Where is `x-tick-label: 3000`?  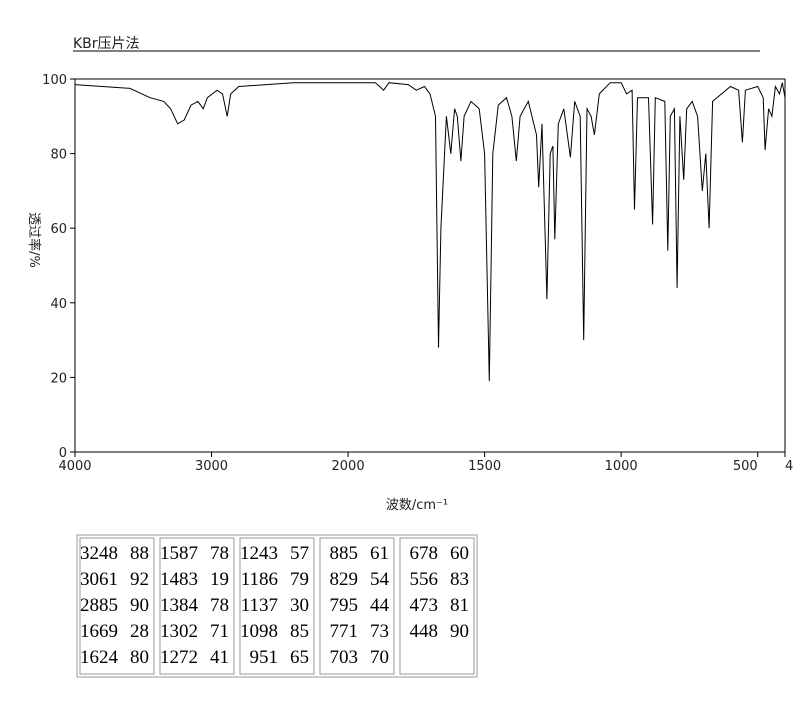
x-tick-label: 3000 is located at coordinates (211, 466).